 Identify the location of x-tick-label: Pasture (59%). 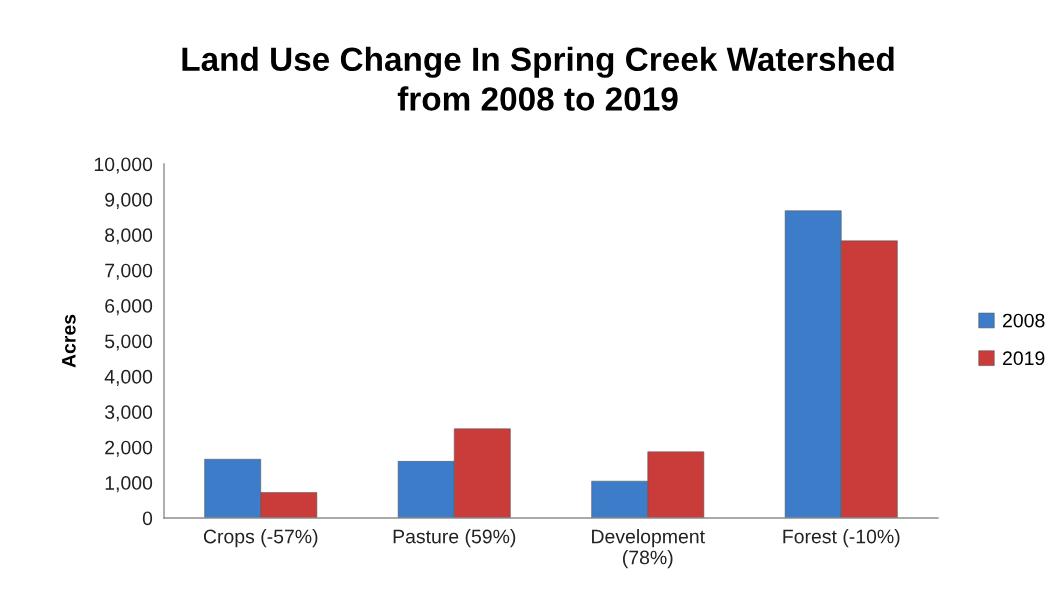
(454, 538).